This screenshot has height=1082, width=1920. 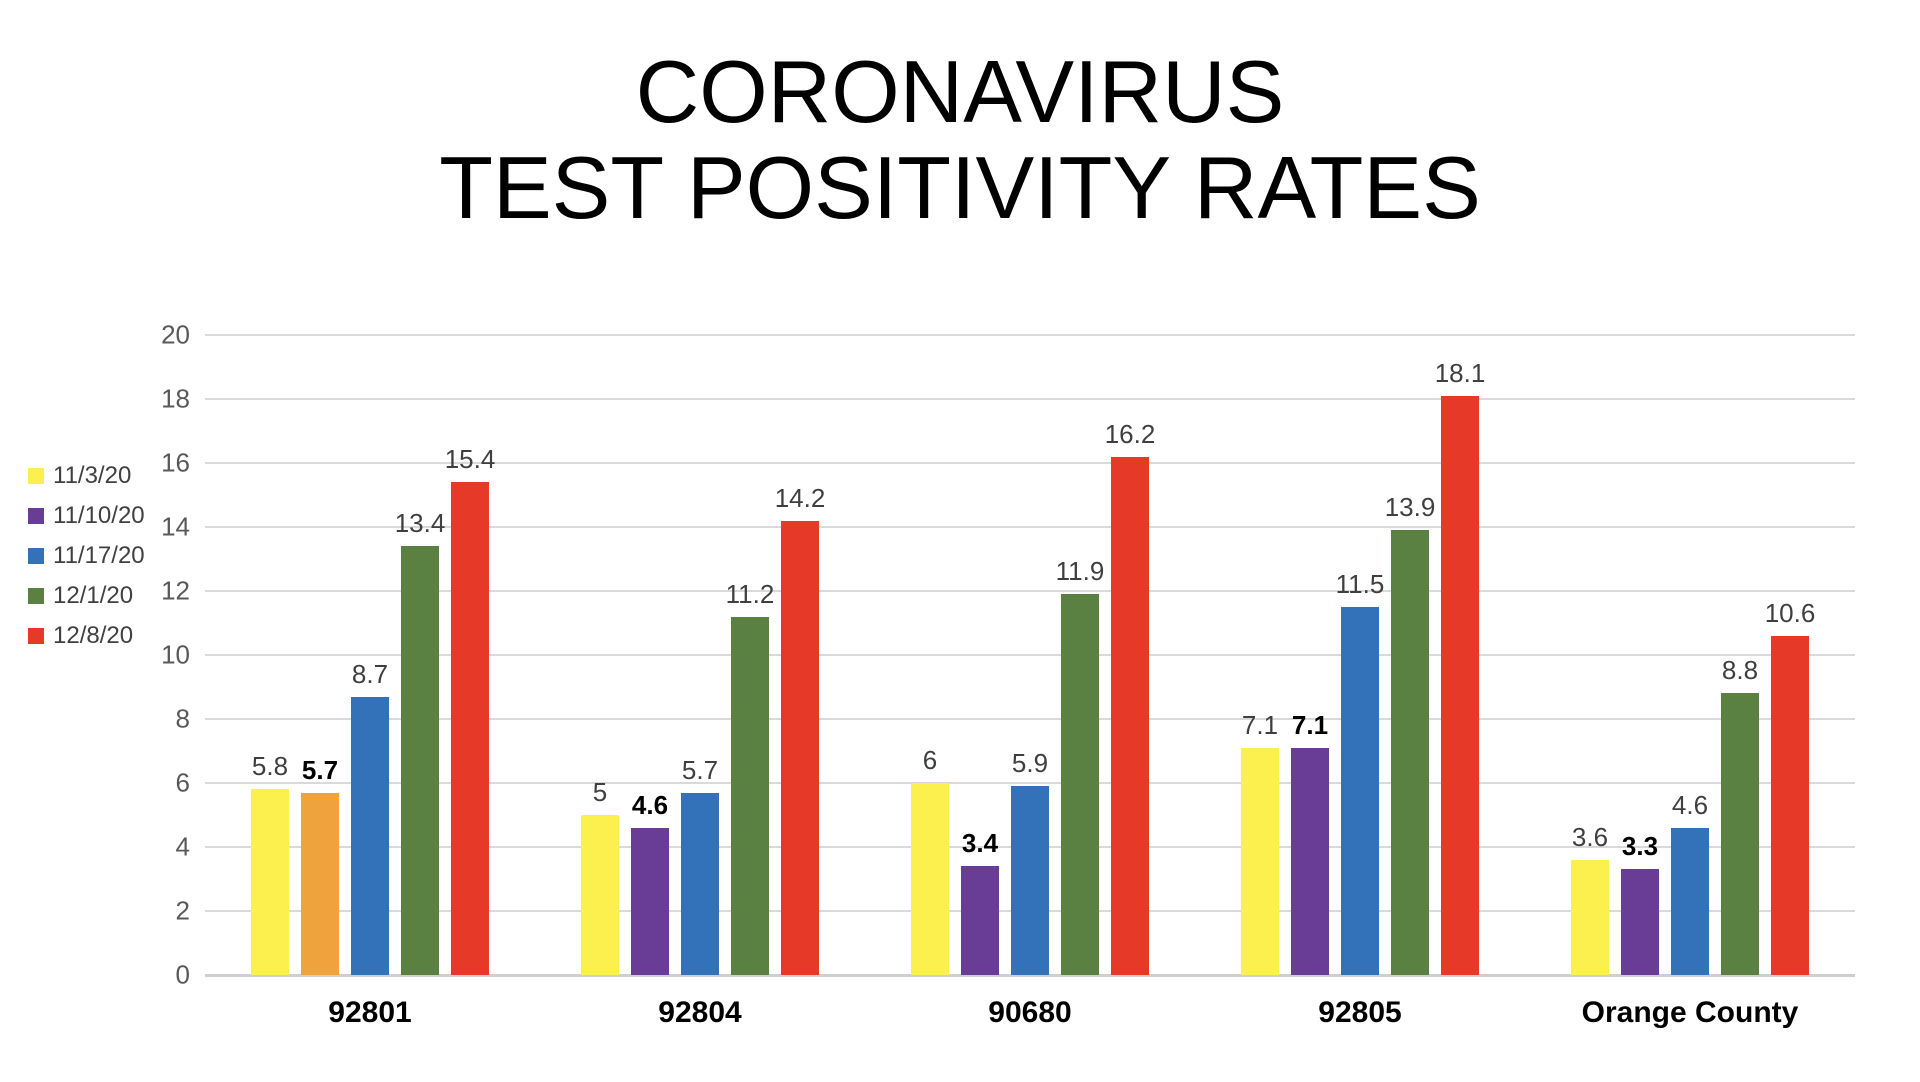 I want to click on legend-item: 12/1/20, so click(x=80, y=596).